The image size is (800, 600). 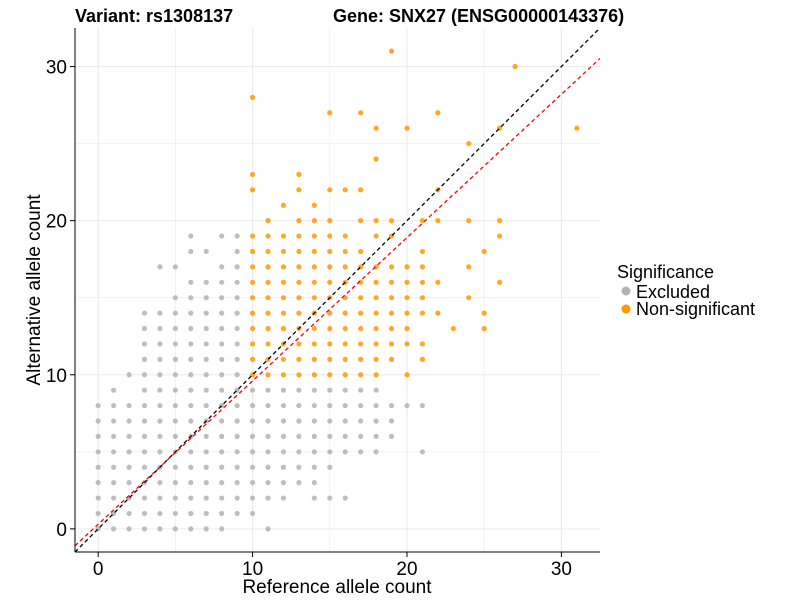 What do you see at coordinates (686, 290) in the screenshot?
I see `legend: Significance Excluded Non-significant` at bounding box center [686, 290].